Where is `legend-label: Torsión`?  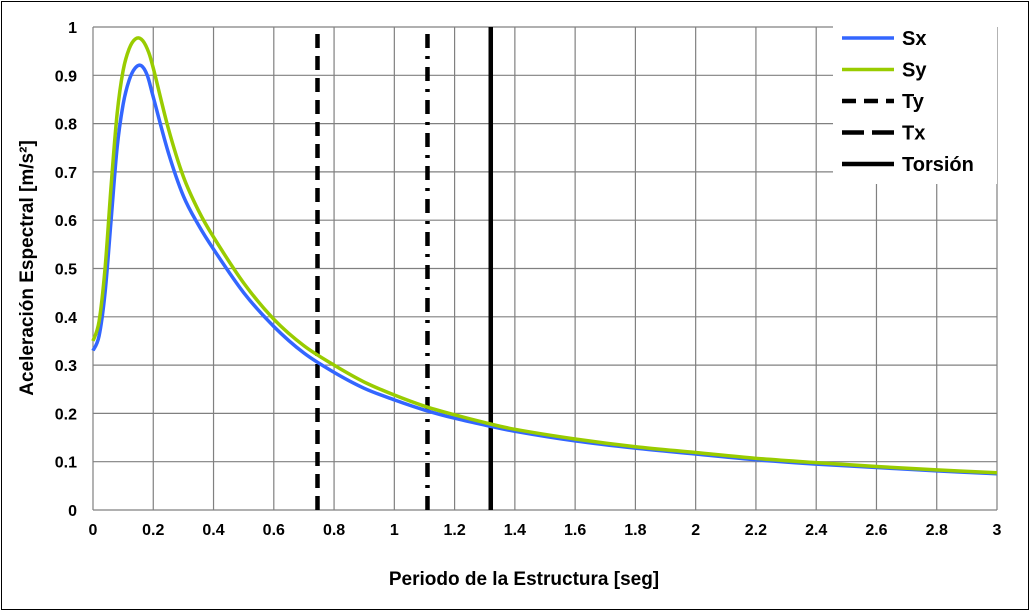
legend-label: Torsión is located at coordinates (938, 165).